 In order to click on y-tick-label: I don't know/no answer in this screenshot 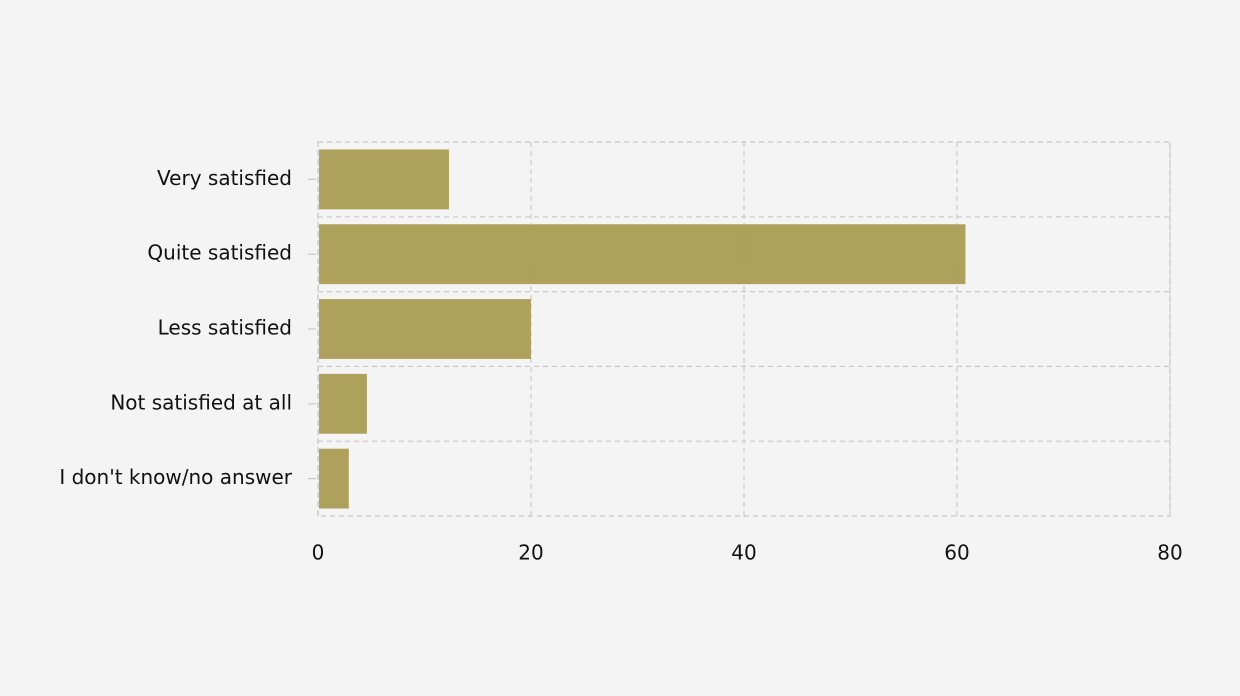, I will do `click(175, 477)`.